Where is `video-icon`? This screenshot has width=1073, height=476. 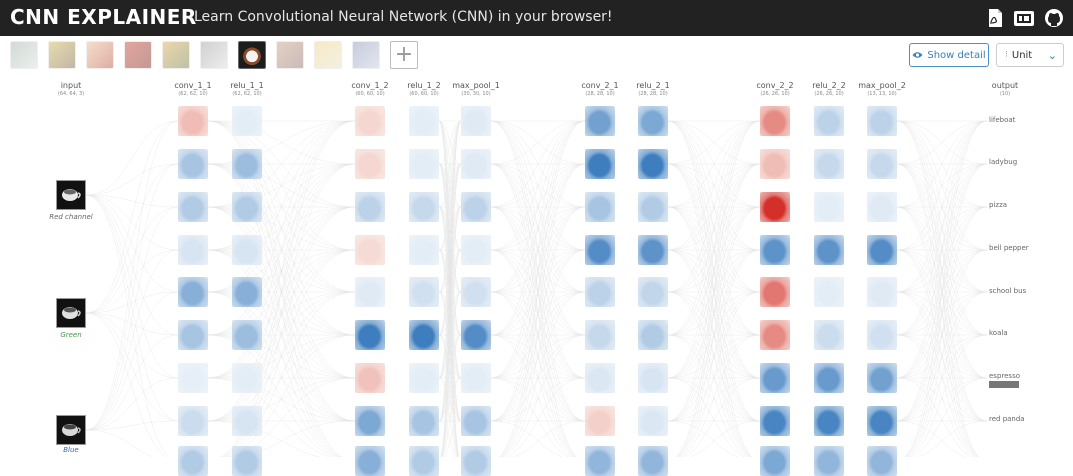 video-icon is located at coordinates (1024, 18).